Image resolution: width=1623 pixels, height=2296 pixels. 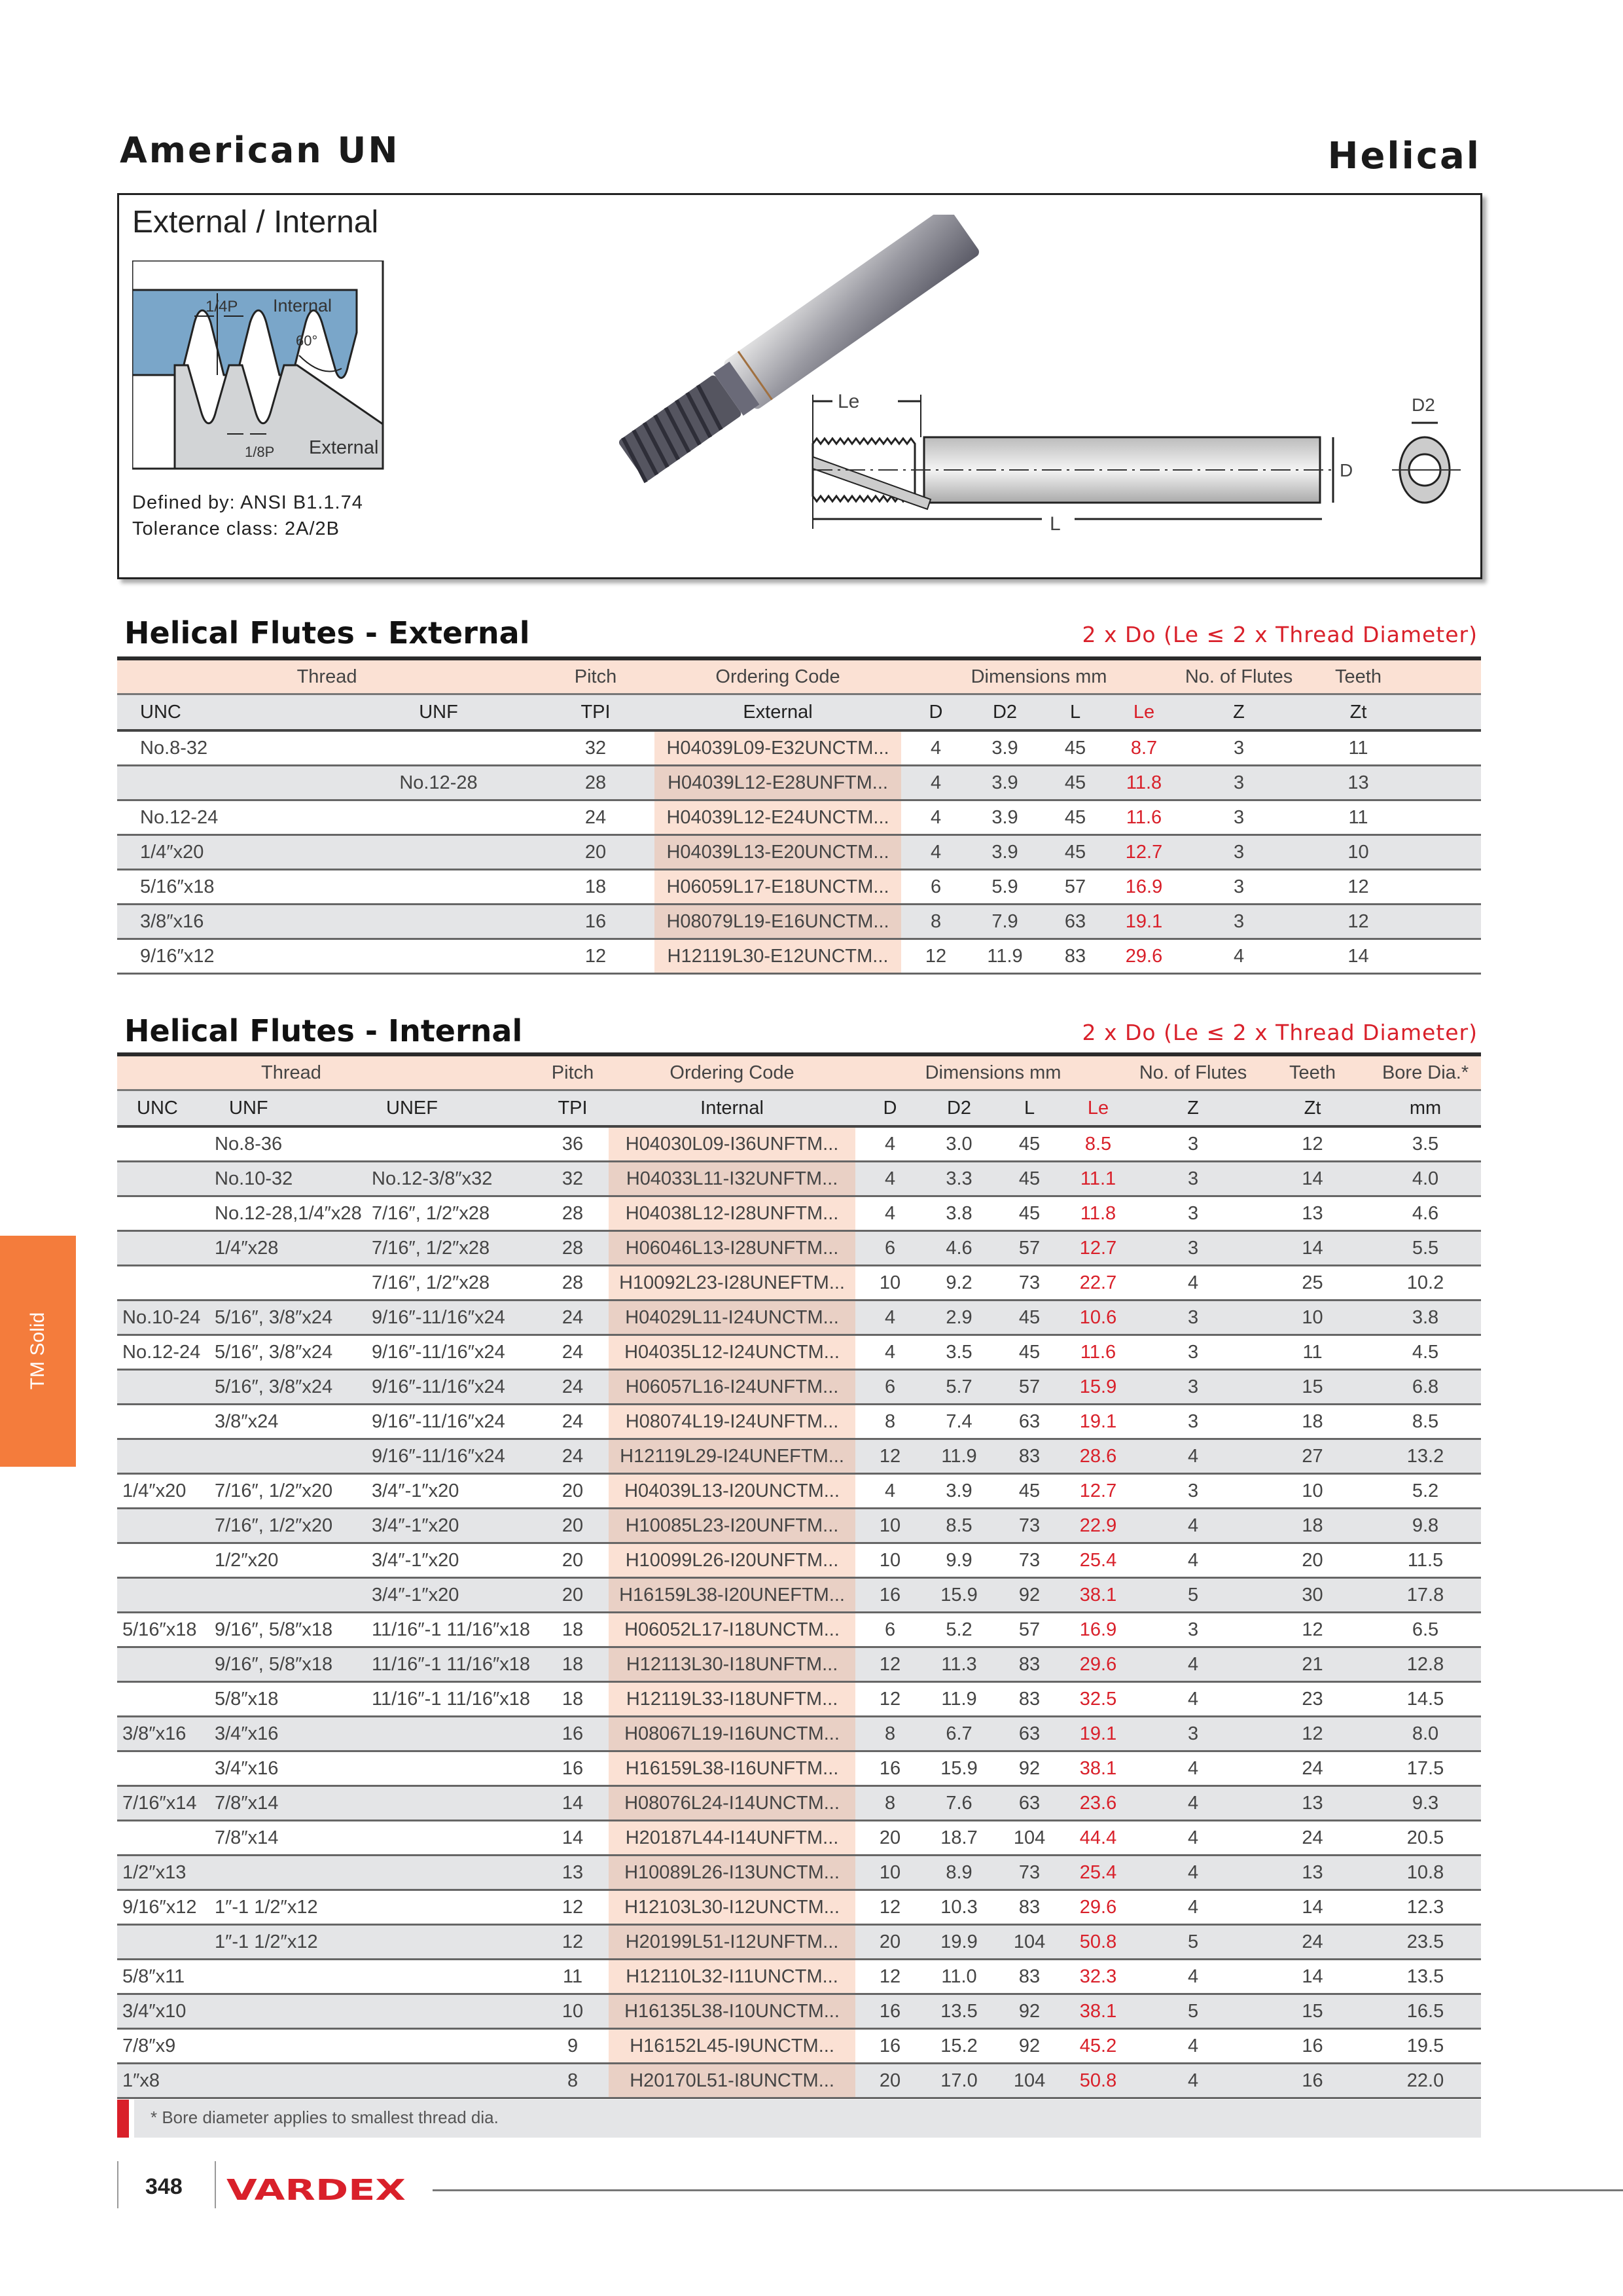 What do you see at coordinates (959, 1318) in the screenshot?
I see `cell-d2: 2.9` at bounding box center [959, 1318].